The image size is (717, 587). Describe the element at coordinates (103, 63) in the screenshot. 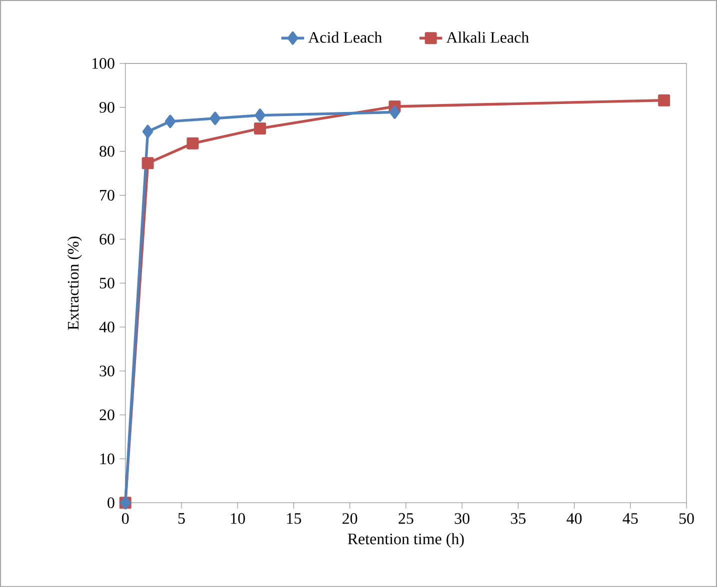

I see `y-tick-label: 100` at that location.